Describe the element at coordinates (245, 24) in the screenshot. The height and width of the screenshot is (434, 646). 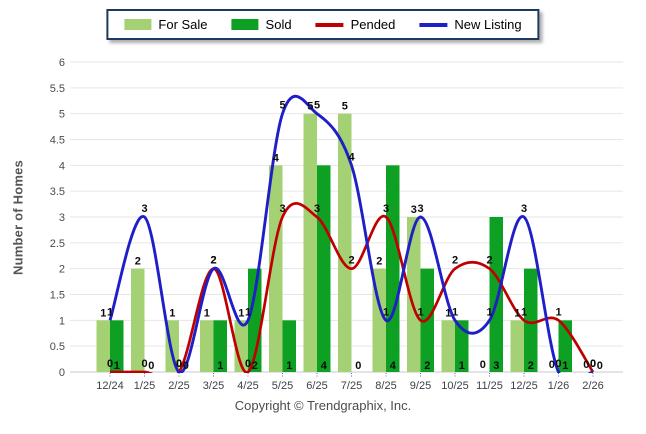
I see `legend-swatch-sold` at that location.